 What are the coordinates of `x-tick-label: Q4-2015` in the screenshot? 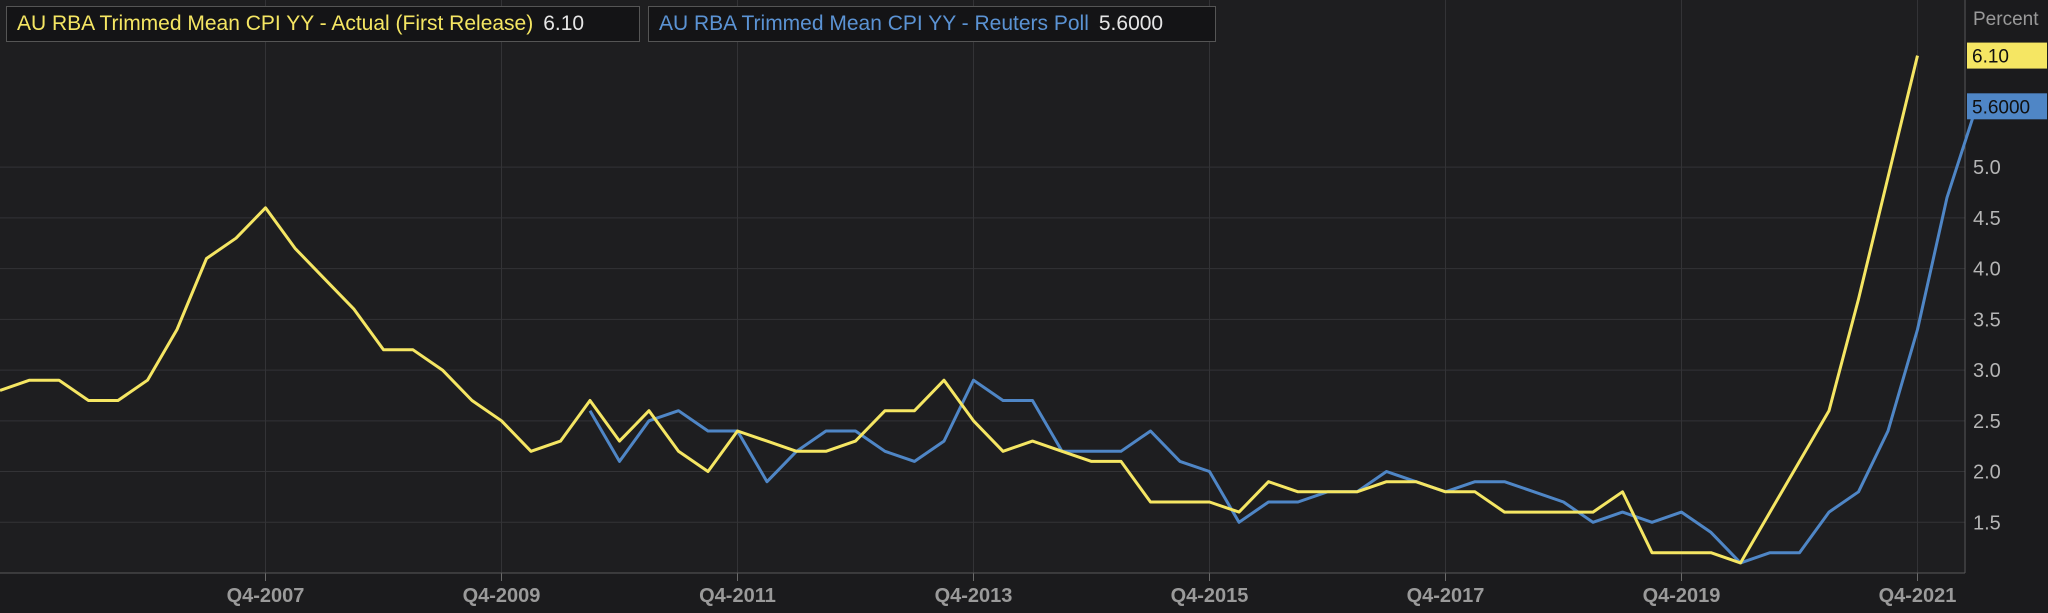 It's located at (1210, 596).